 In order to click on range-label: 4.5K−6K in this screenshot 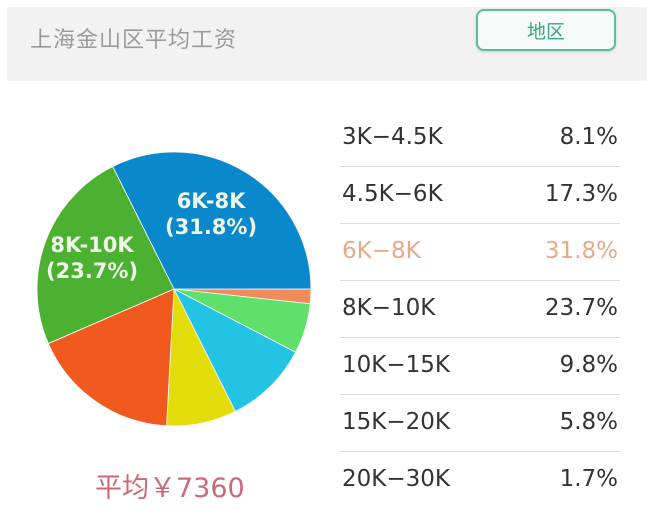, I will do `click(392, 194)`.